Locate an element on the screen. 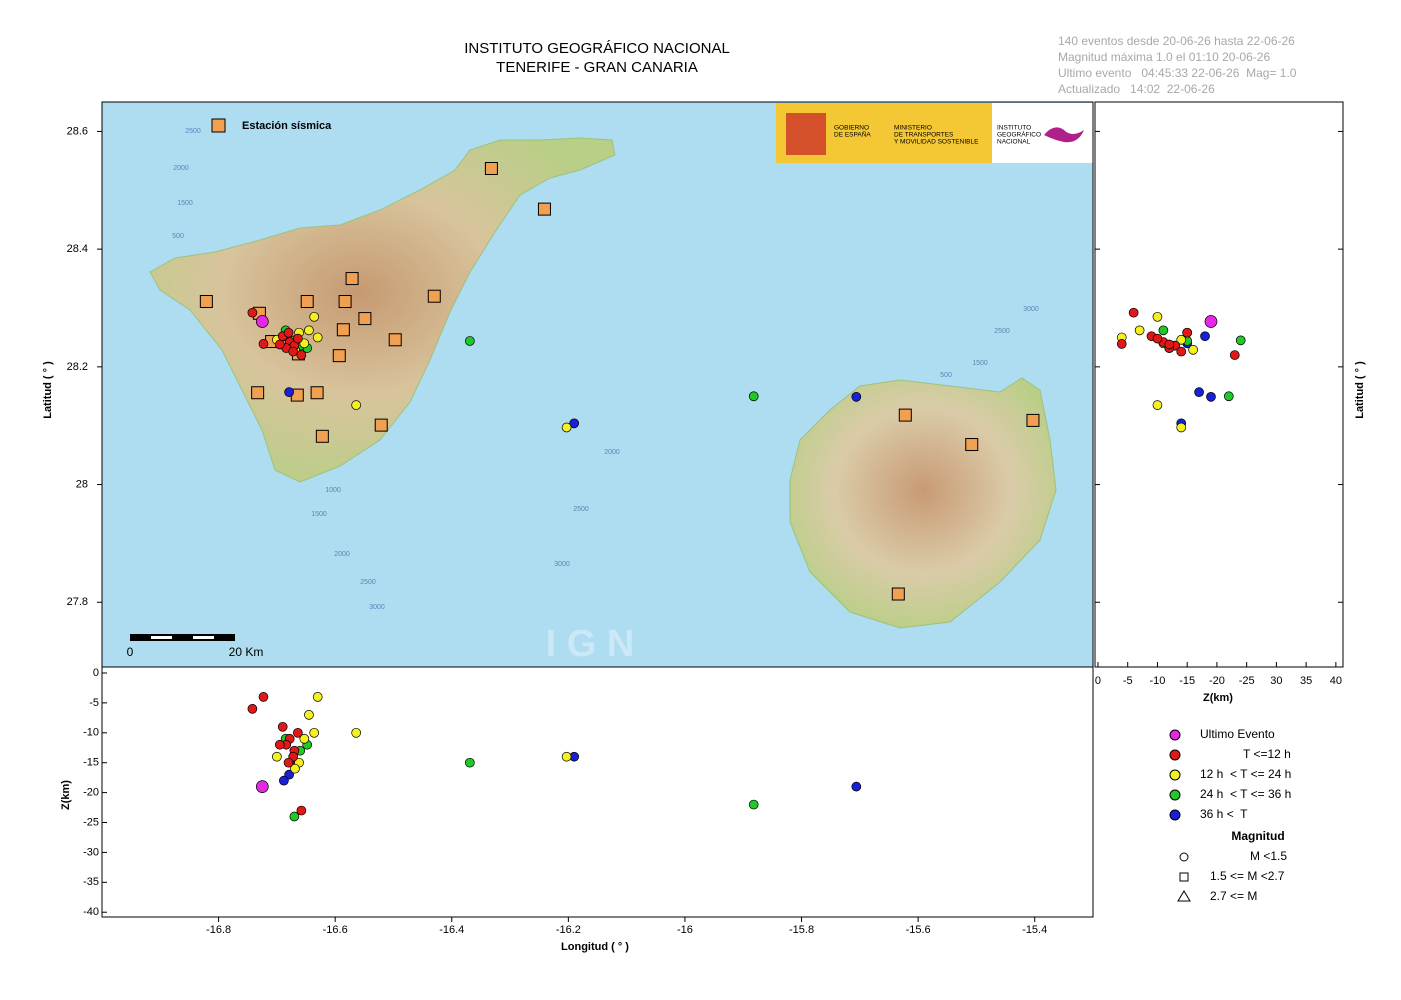 Image resolution: width=1401 pixels, height=1000 pixels. y-tick-label: 28.4 is located at coordinates (77, 249).